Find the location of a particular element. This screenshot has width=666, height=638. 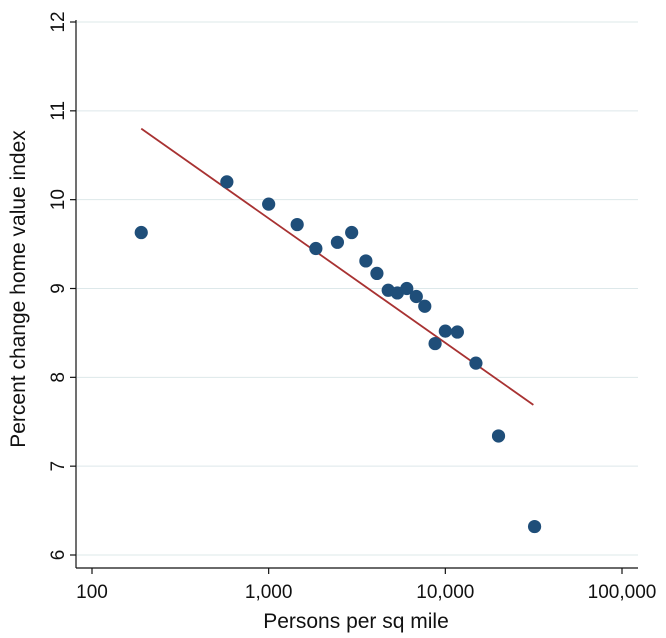

x-tick-label-0: 100 is located at coordinates (92, 592).